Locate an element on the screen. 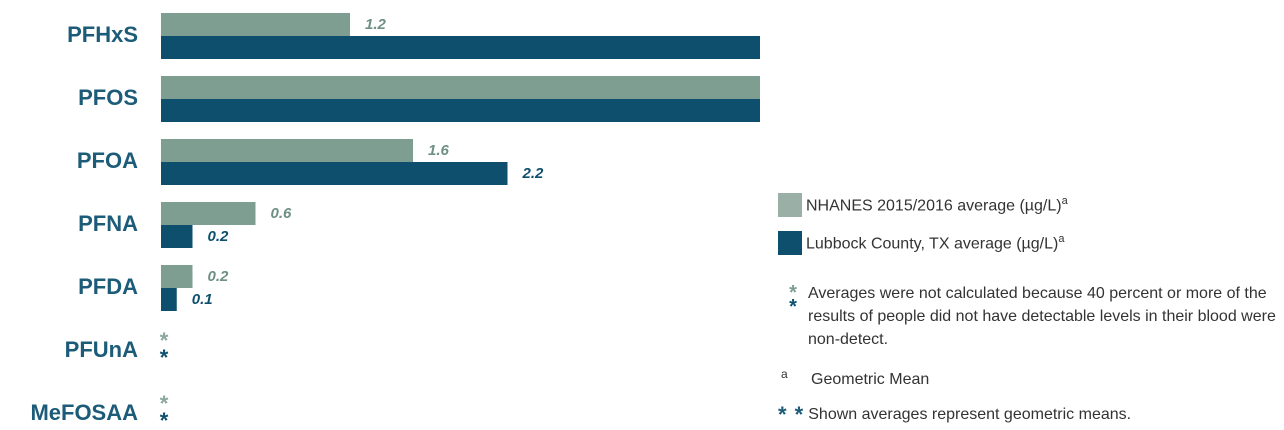 Image resolution: width=1284 pixels, height=430 pixels. bar-lubbock-pfda is located at coordinates (169, 299).